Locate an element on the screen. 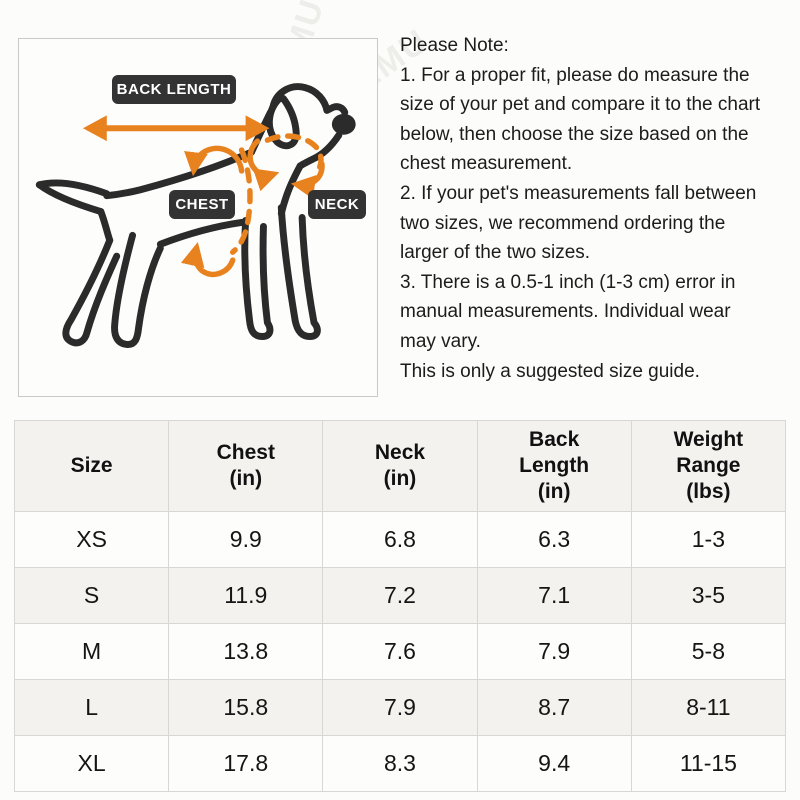 The image size is (800, 800). dog-body-outline is located at coordinates (192, 215).